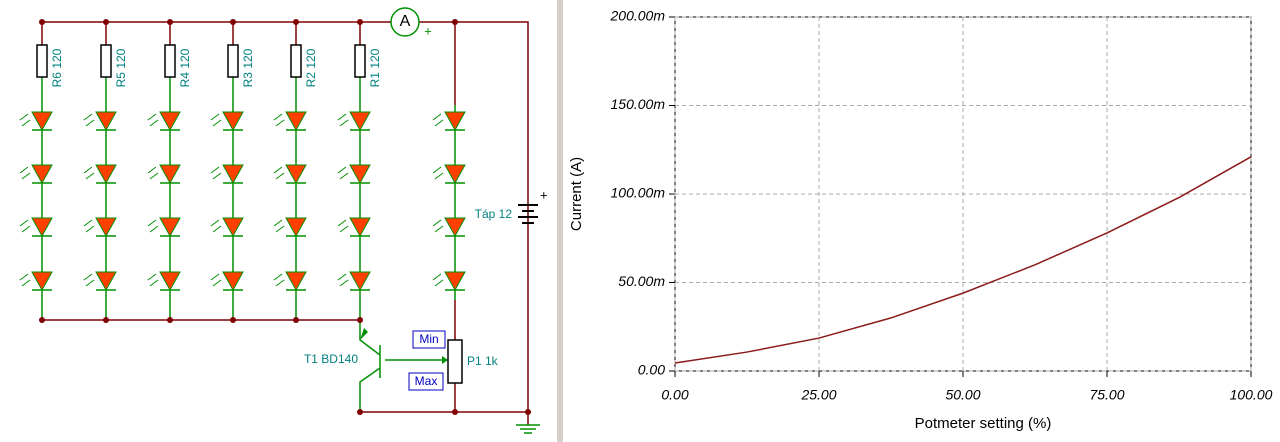 Image resolution: width=1280 pixels, height=442 pixels. Describe the element at coordinates (375, 67) in the screenshot. I see `resistor-label: R1 120` at that location.